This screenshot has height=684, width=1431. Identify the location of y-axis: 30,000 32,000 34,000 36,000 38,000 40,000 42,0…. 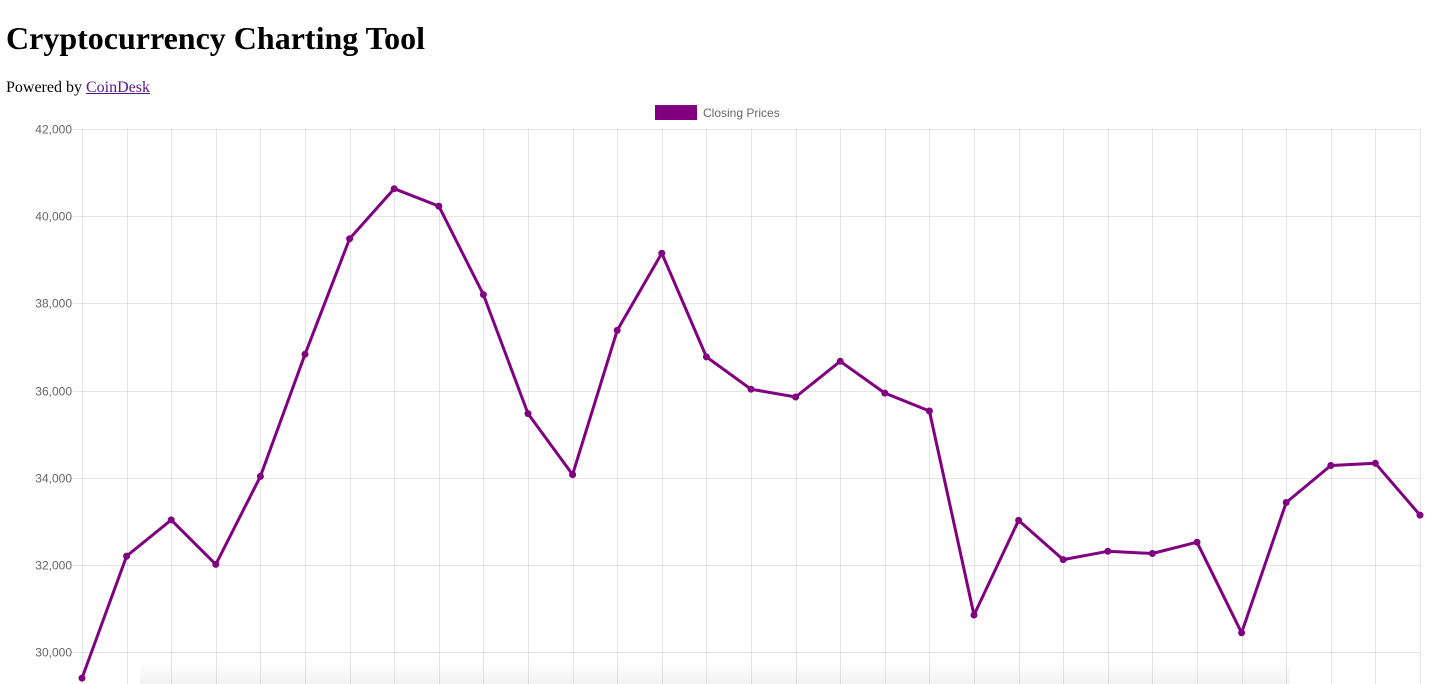
(58, 391).